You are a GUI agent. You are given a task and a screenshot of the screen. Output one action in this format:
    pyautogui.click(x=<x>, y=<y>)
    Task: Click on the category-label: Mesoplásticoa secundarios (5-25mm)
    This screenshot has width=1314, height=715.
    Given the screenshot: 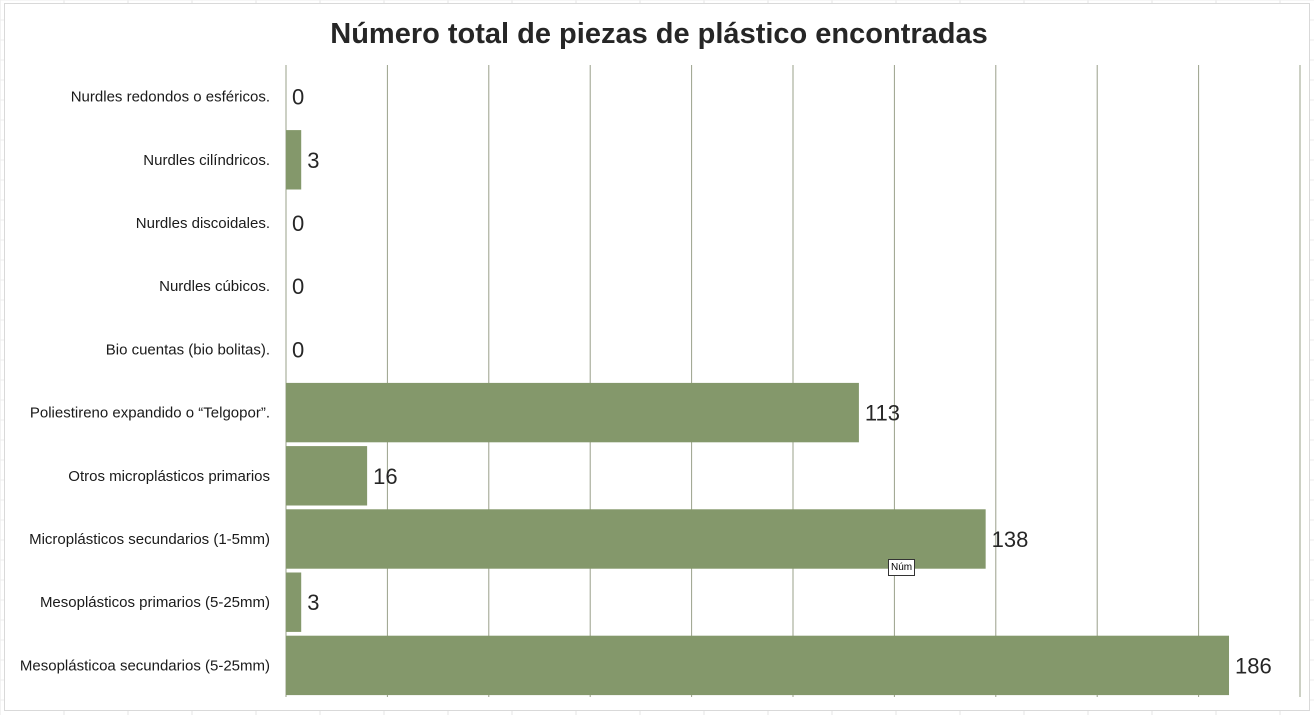 What is the action you would take?
    pyautogui.click(x=145, y=665)
    